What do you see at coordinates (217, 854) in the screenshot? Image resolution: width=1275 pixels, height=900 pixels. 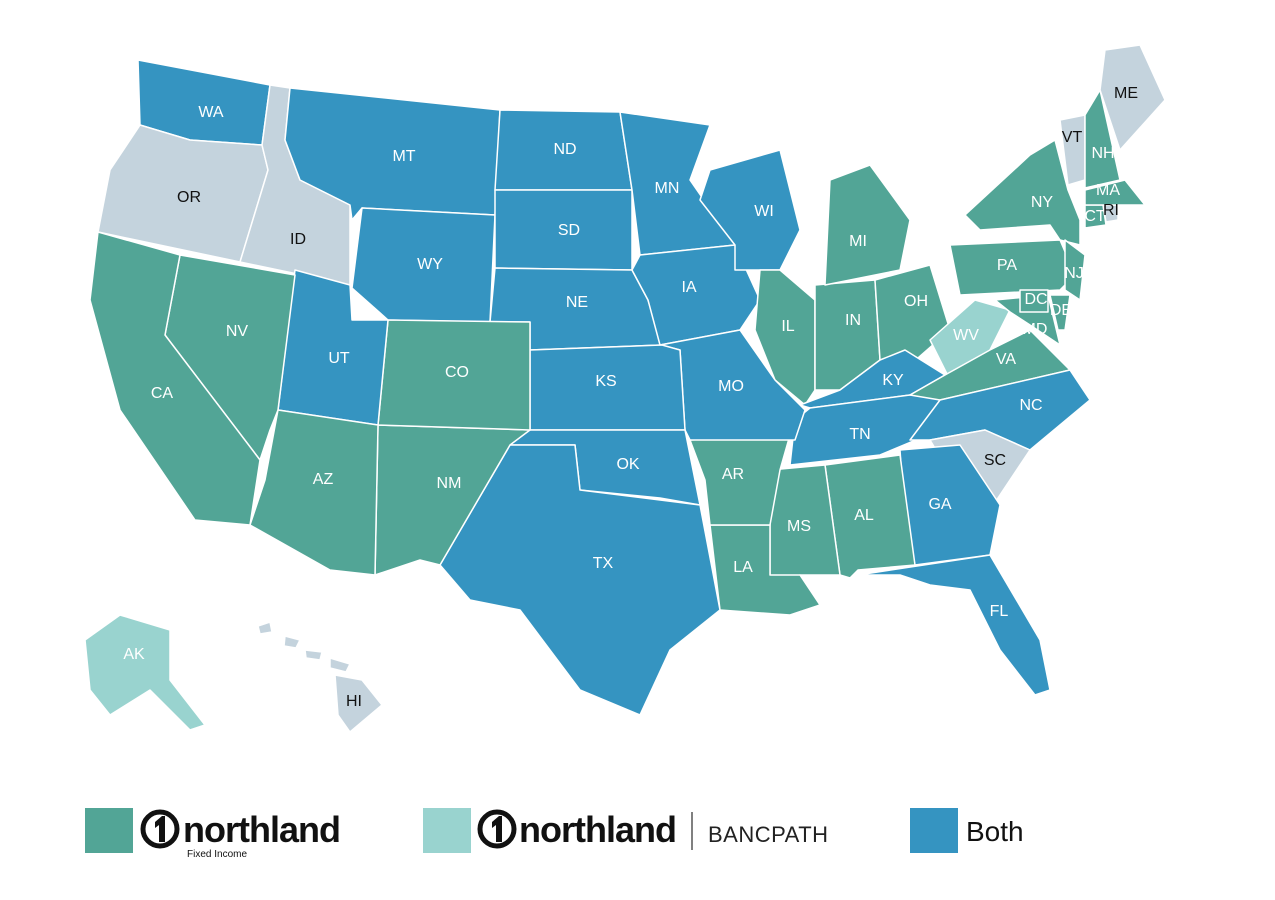 I see `legend-tagline: Fixed Income` at bounding box center [217, 854].